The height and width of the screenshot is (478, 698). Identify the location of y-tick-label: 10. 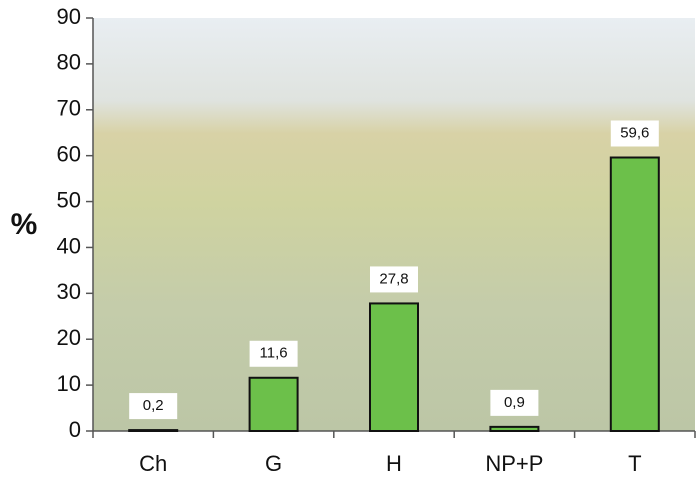
(69, 383).